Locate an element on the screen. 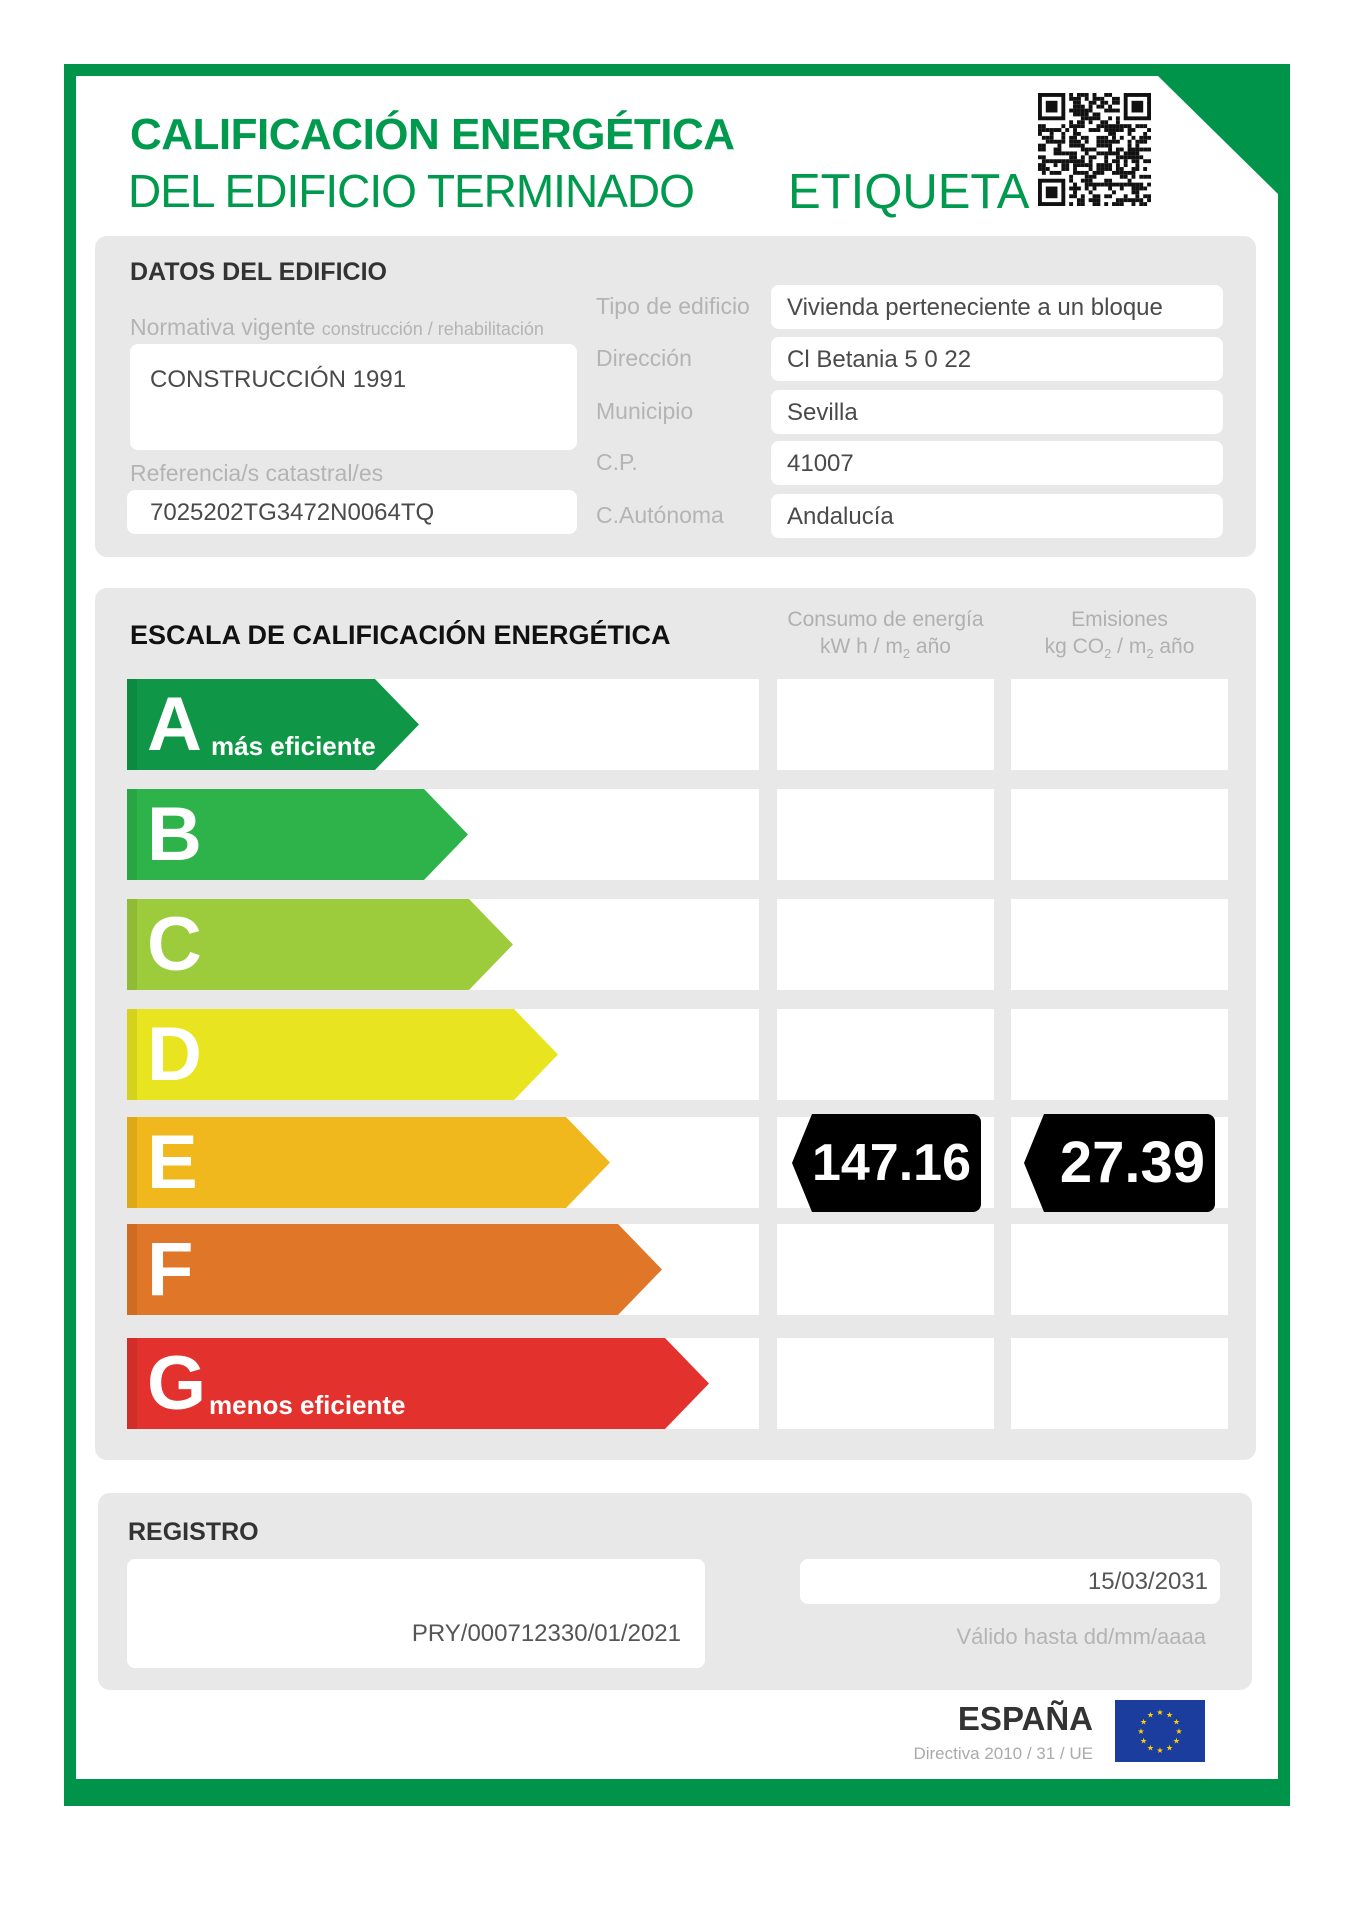 The height and width of the screenshot is (1920, 1356). title-line1: CALIFICACIÓN ENERGÉTICA is located at coordinates (432, 134).